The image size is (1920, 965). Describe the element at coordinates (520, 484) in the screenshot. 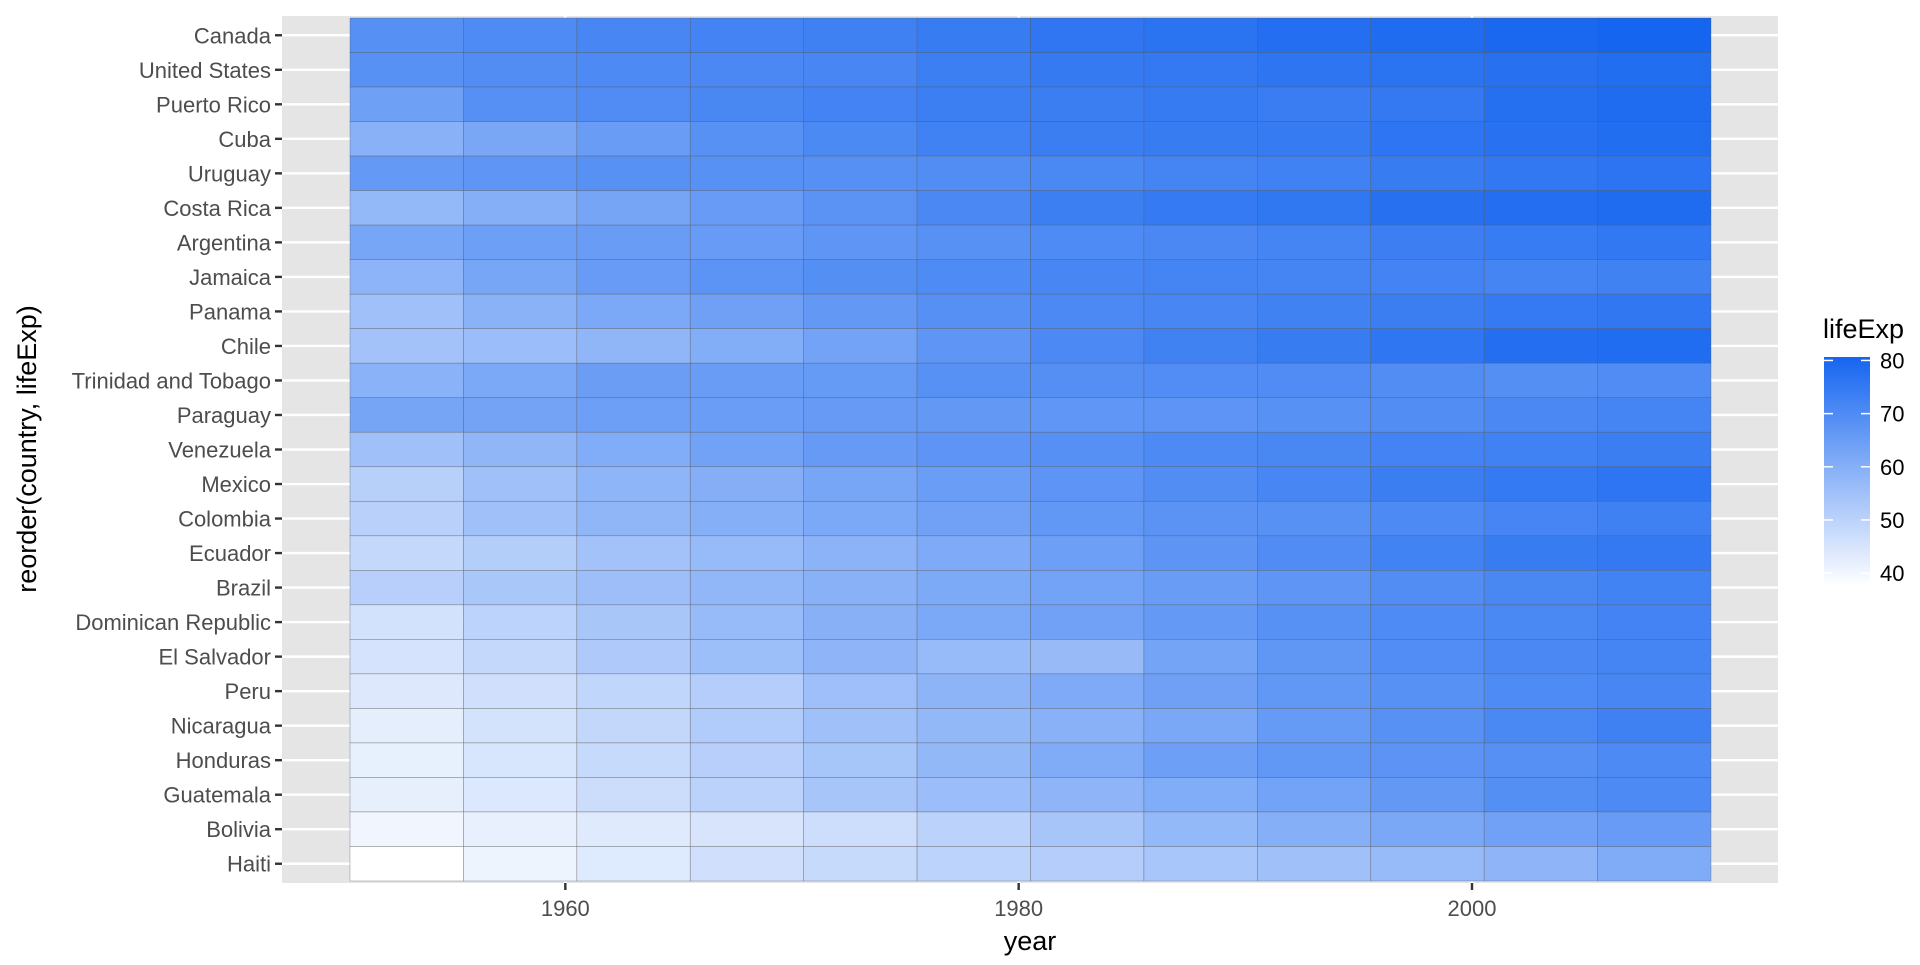

I see `tile-mexico-1957` at that location.